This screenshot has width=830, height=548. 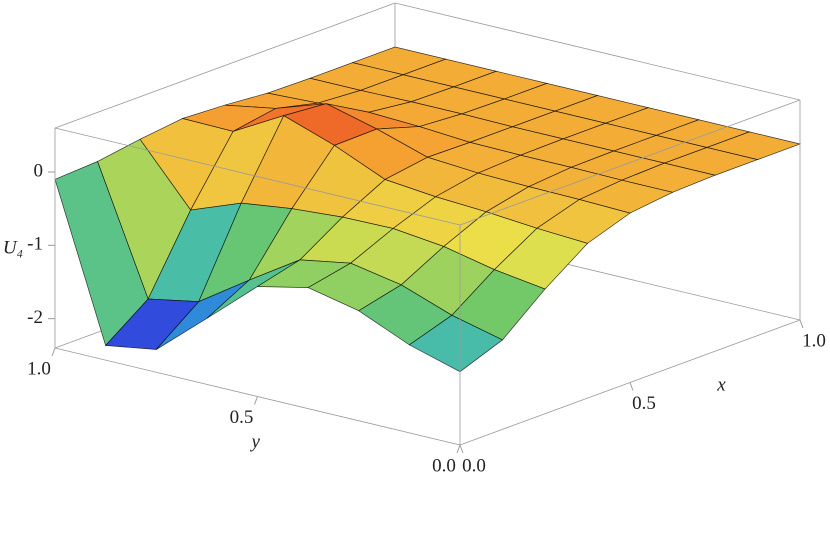 What do you see at coordinates (35, 317) in the screenshot?
I see `z-tick-label: -2` at bounding box center [35, 317].